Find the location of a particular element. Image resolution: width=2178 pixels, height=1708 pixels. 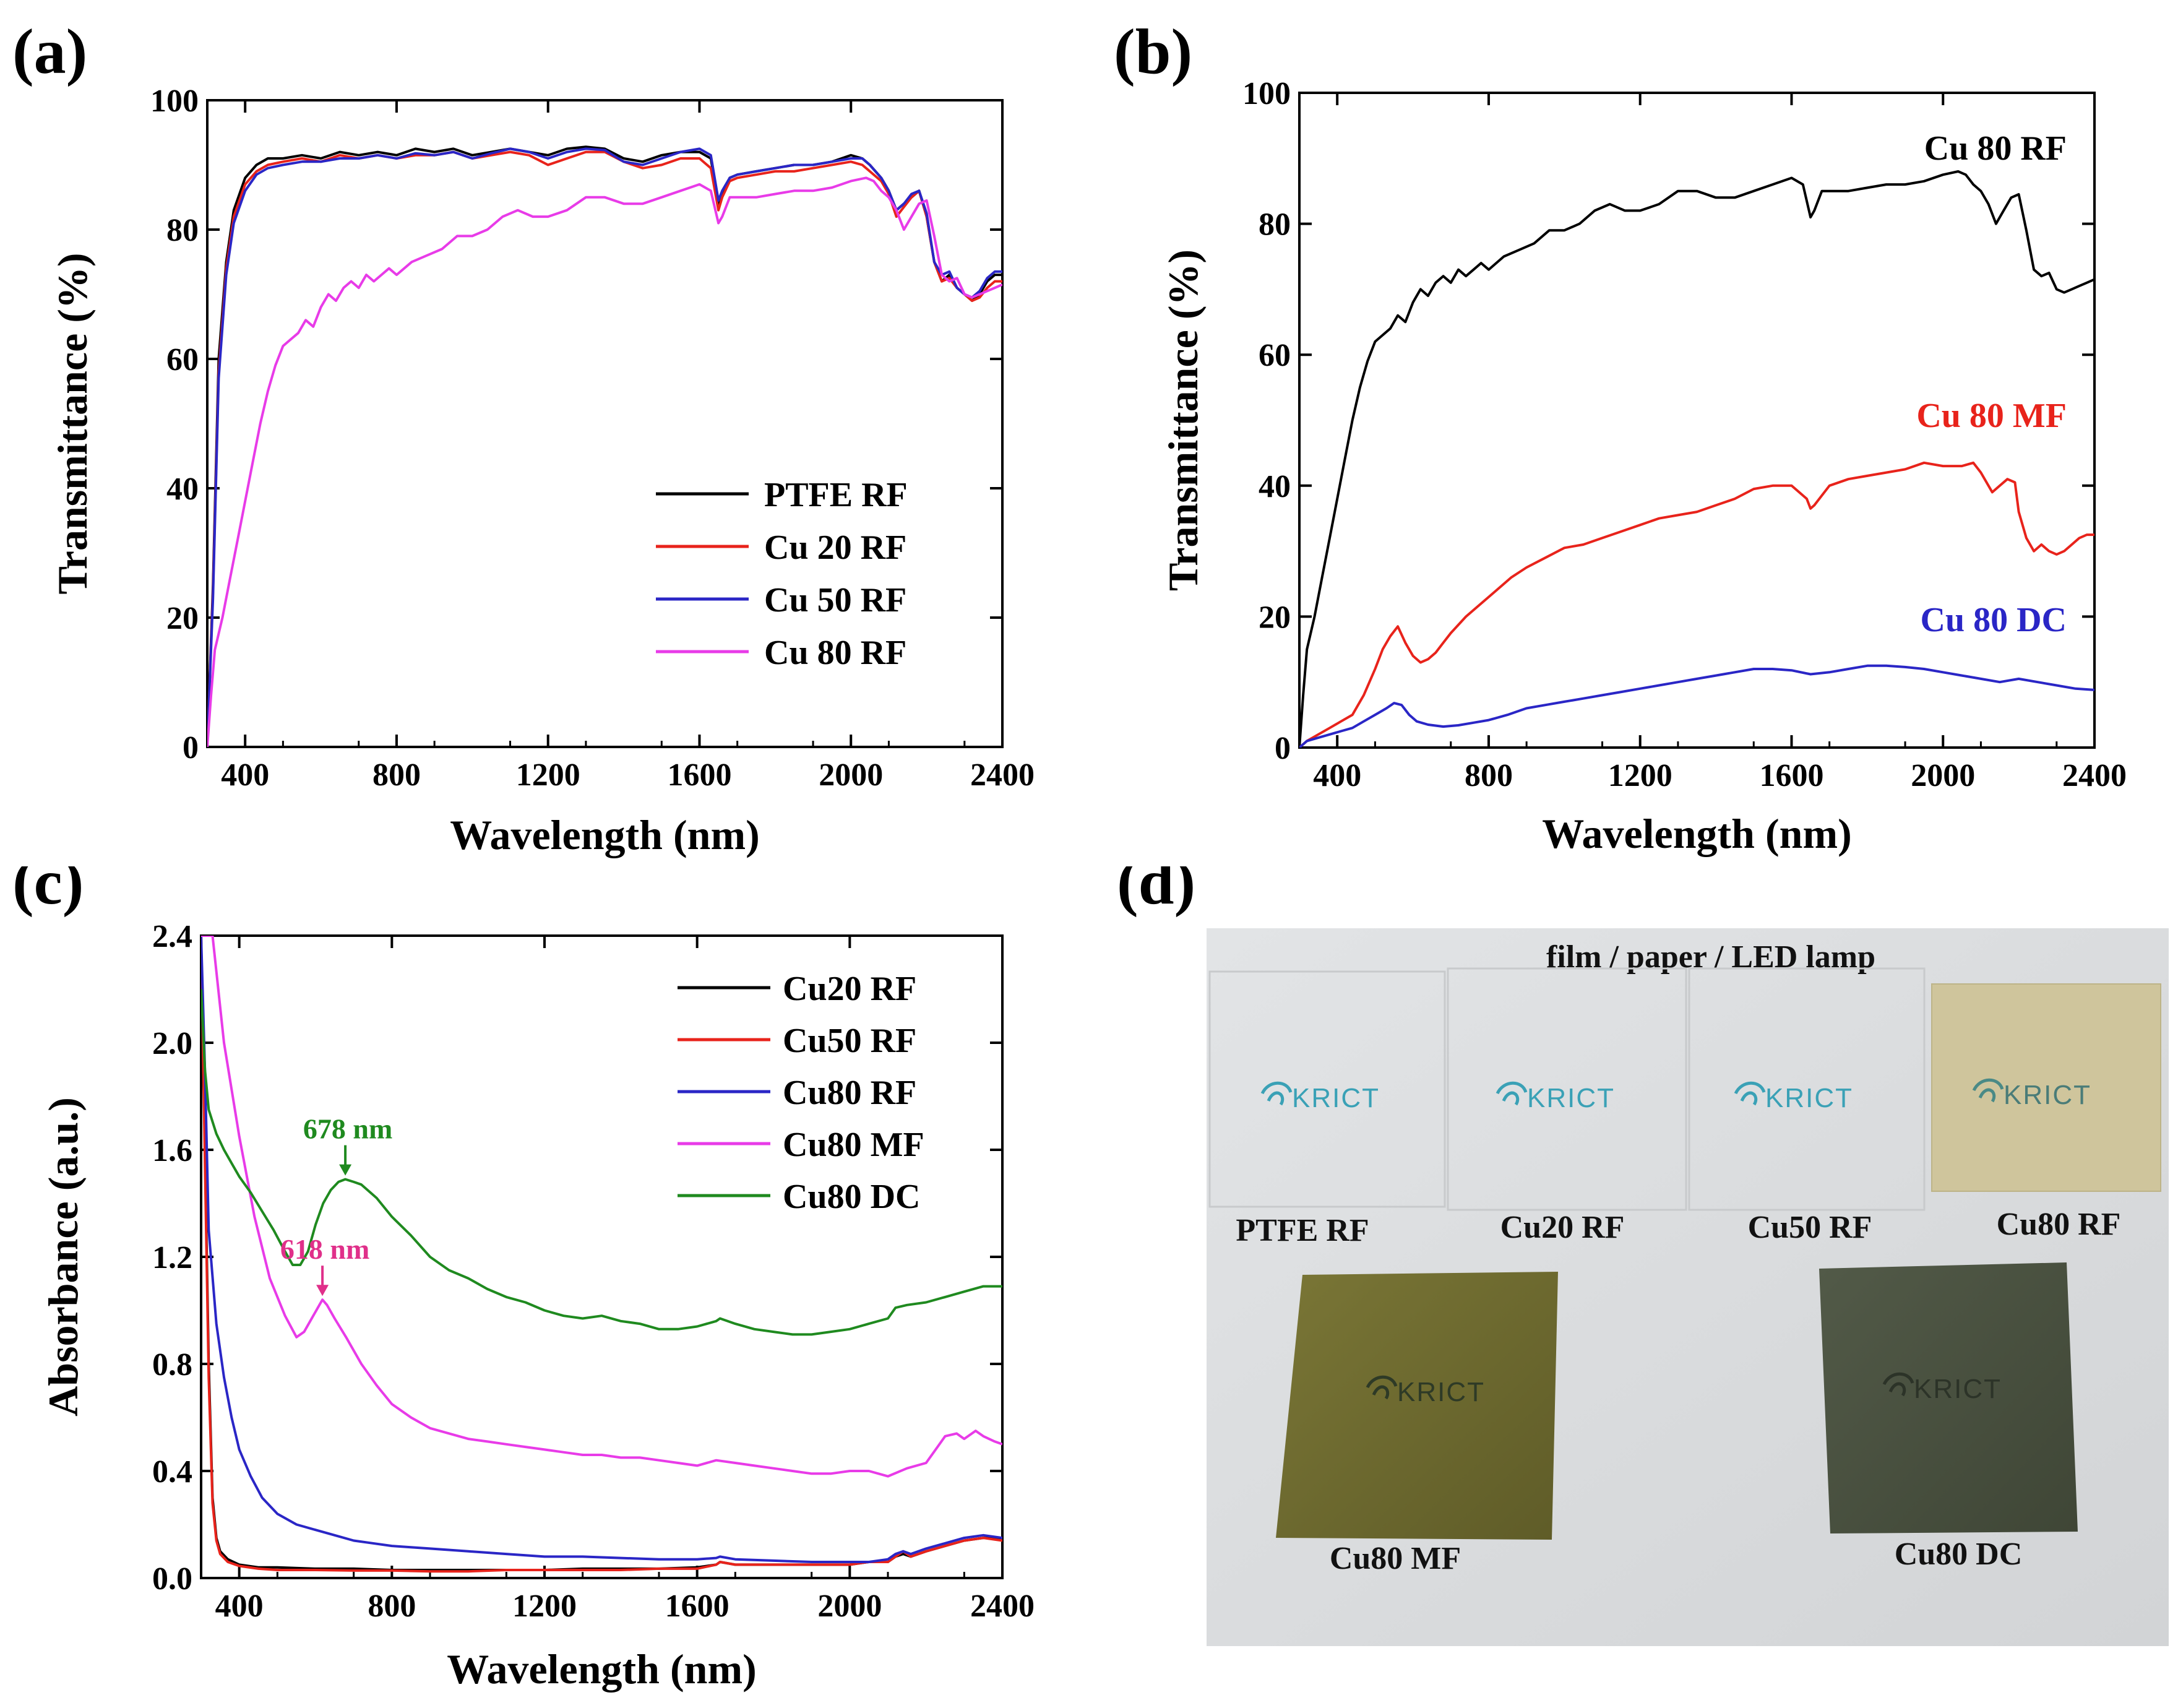

y-axis-title: Absorbance (a.u.) is located at coordinates (64, 1257).